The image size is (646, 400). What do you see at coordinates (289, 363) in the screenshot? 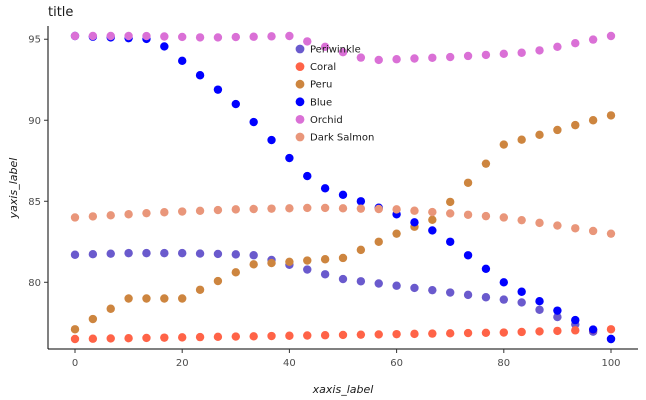
I see `x-tick-label: 40` at bounding box center [289, 363].